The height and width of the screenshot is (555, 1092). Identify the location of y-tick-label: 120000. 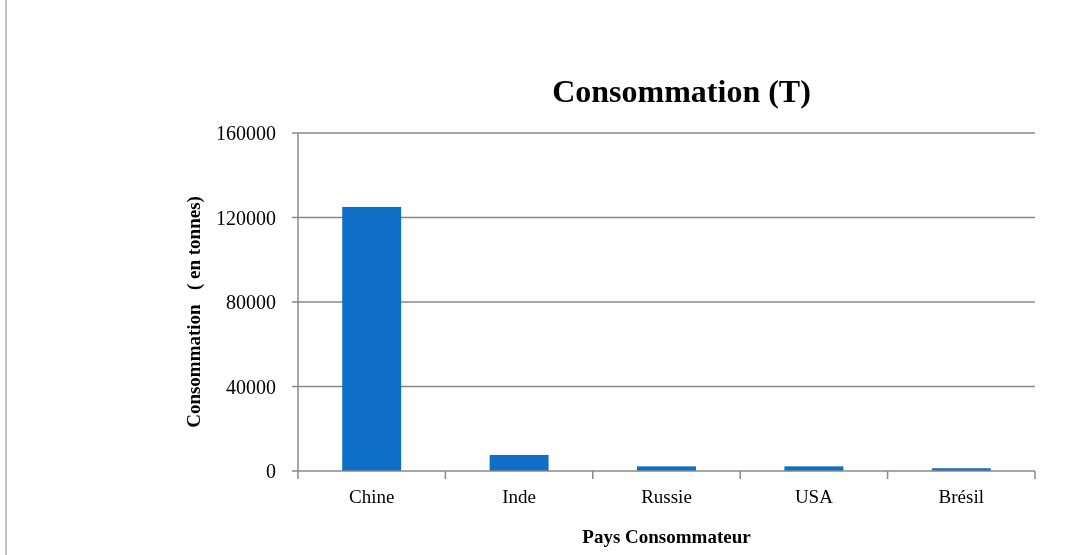
(246, 217).